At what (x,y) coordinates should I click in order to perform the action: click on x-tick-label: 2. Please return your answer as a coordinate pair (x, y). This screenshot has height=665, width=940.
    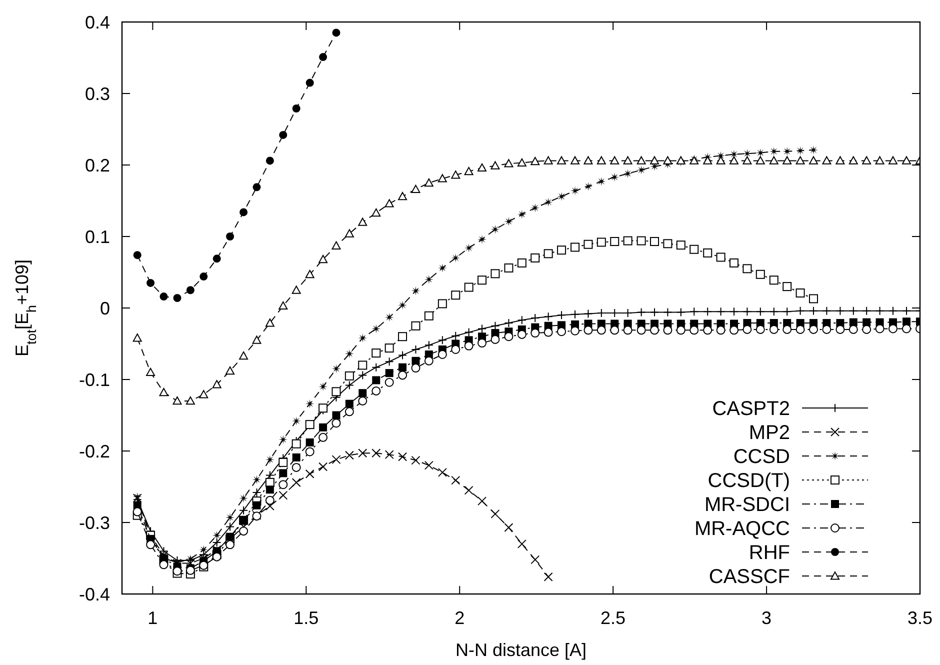
    Looking at the image, I should click on (459, 618).